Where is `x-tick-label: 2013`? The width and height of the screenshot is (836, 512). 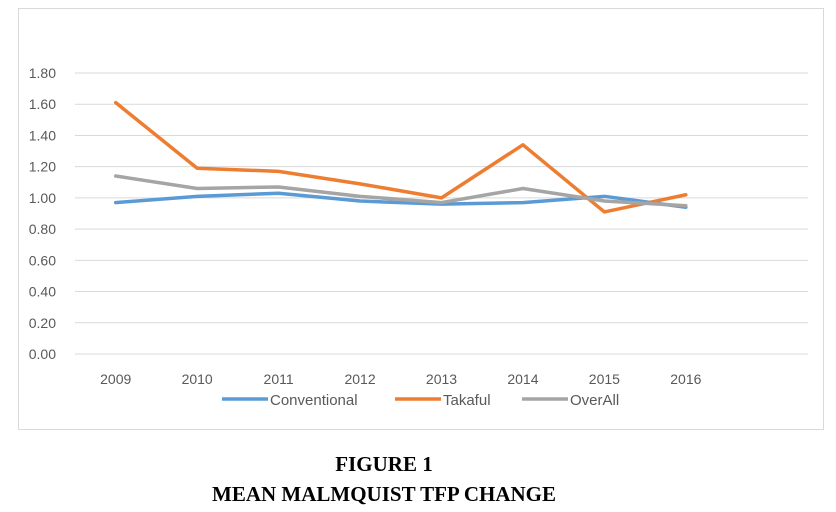 x-tick-label: 2013 is located at coordinates (441, 379).